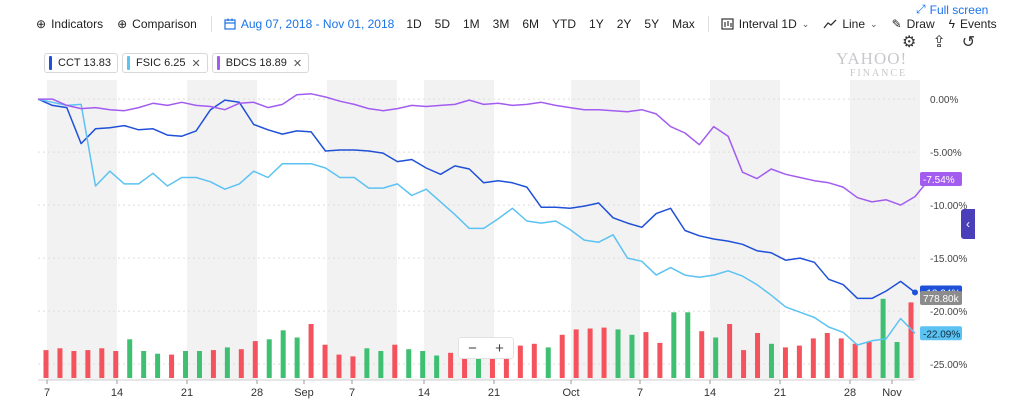  I want to click on full-screen-button: ⤢ Full screen, so click(952, 9).